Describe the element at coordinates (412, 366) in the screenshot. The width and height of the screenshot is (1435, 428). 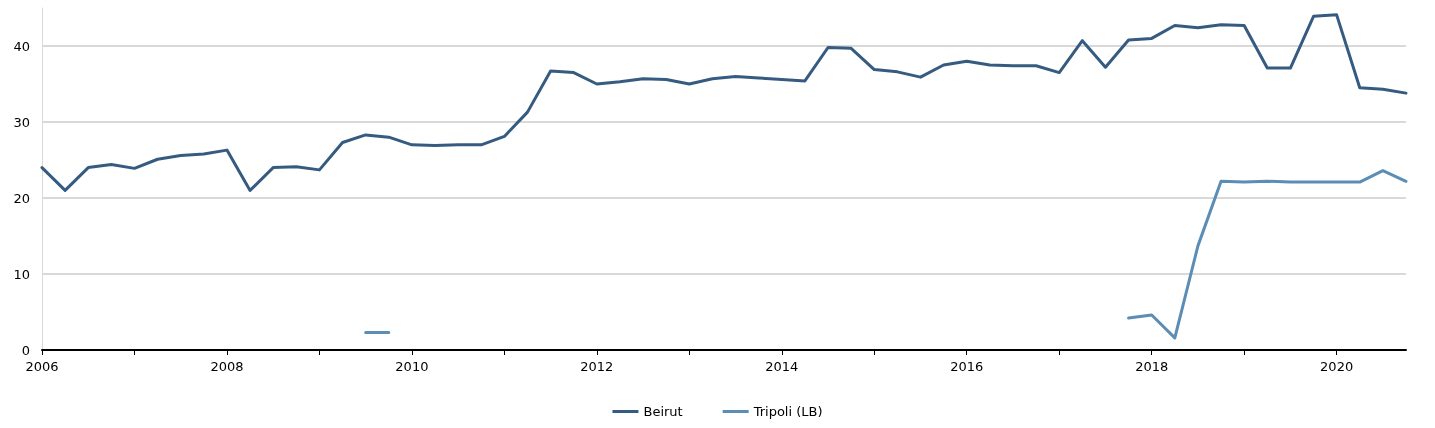
I see `x-tick-label: 2010` at that location.